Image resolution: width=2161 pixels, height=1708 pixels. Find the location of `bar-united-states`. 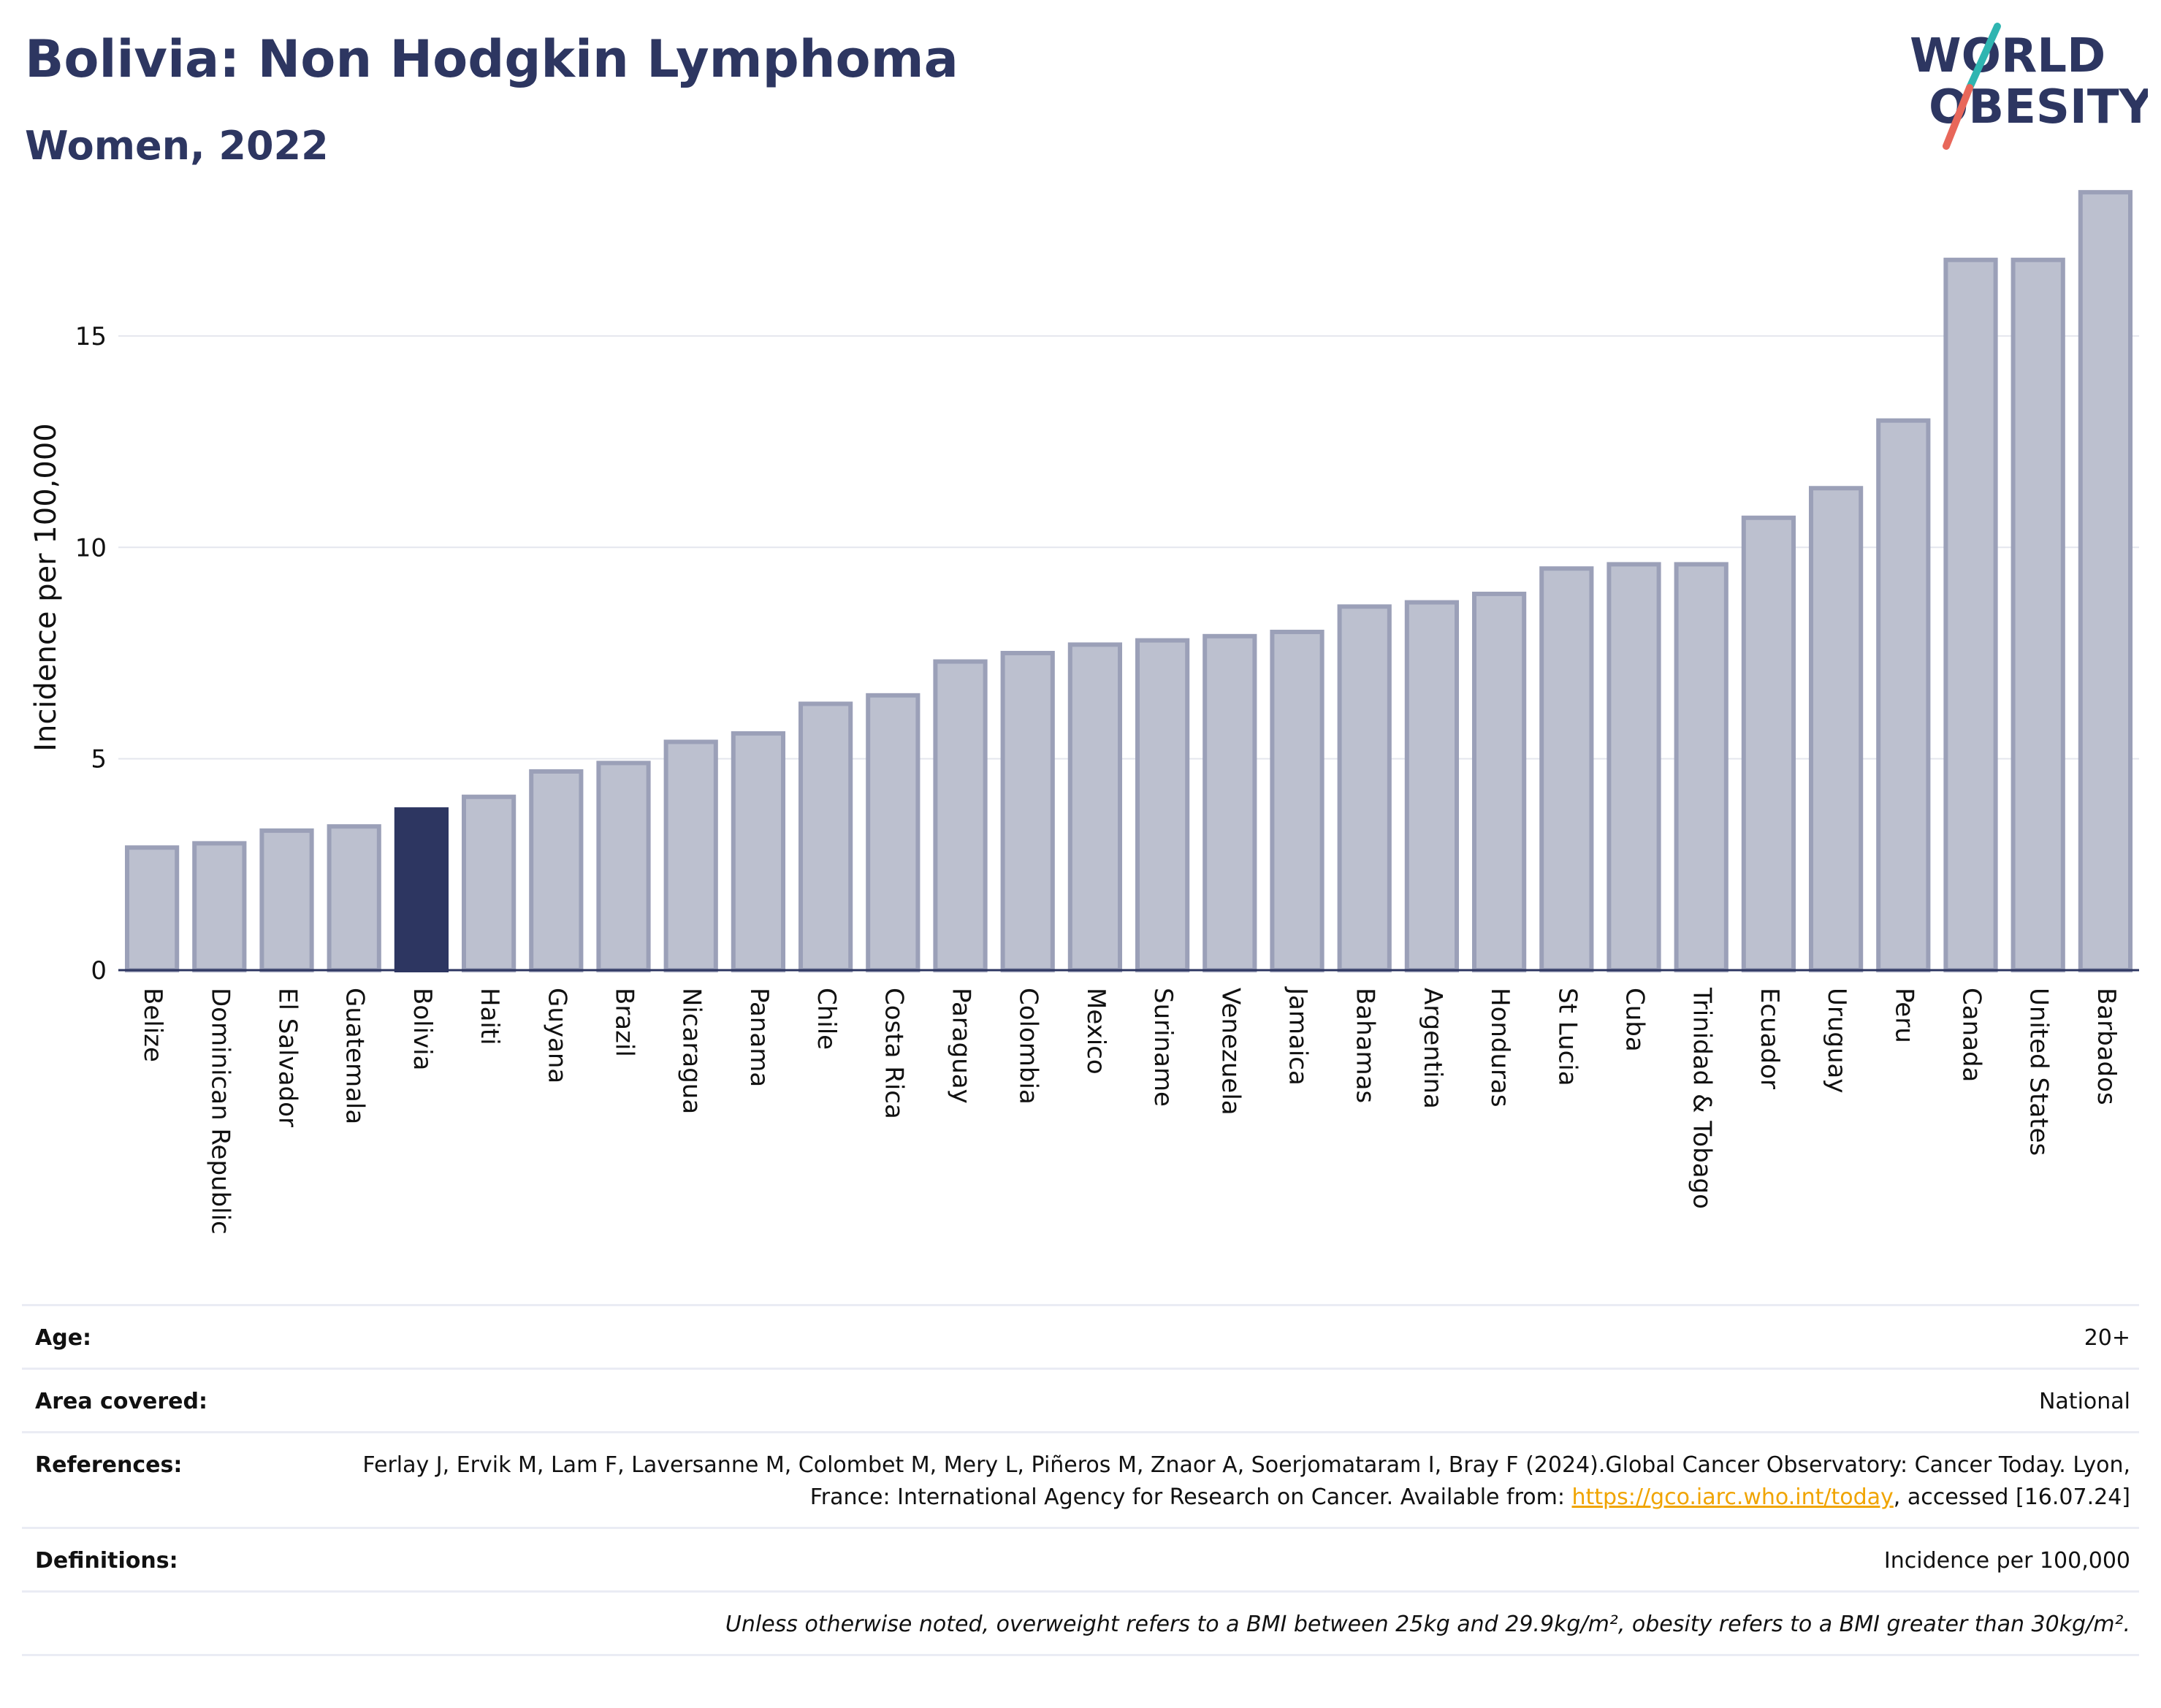

bar-united-states is located at coordinates (2038, 614).